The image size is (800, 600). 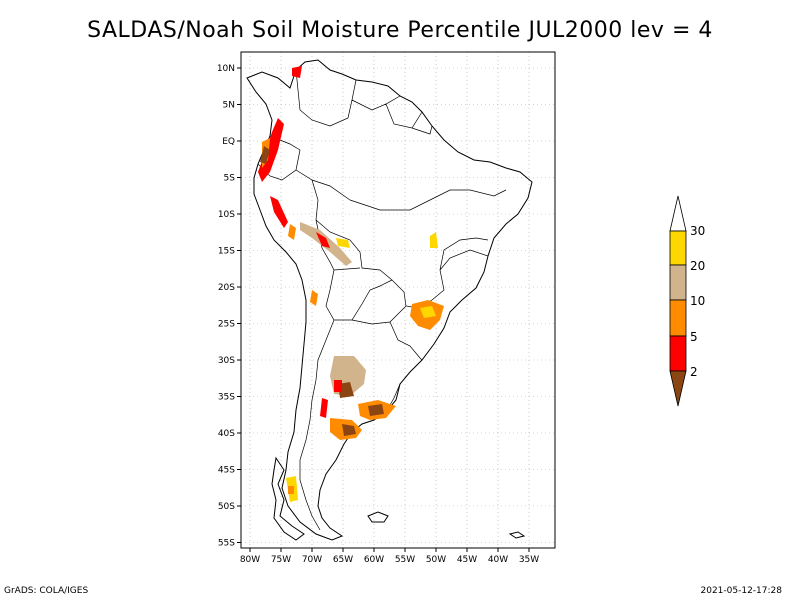 I want to click on peru-anomaly, so click(x=279, y=212).